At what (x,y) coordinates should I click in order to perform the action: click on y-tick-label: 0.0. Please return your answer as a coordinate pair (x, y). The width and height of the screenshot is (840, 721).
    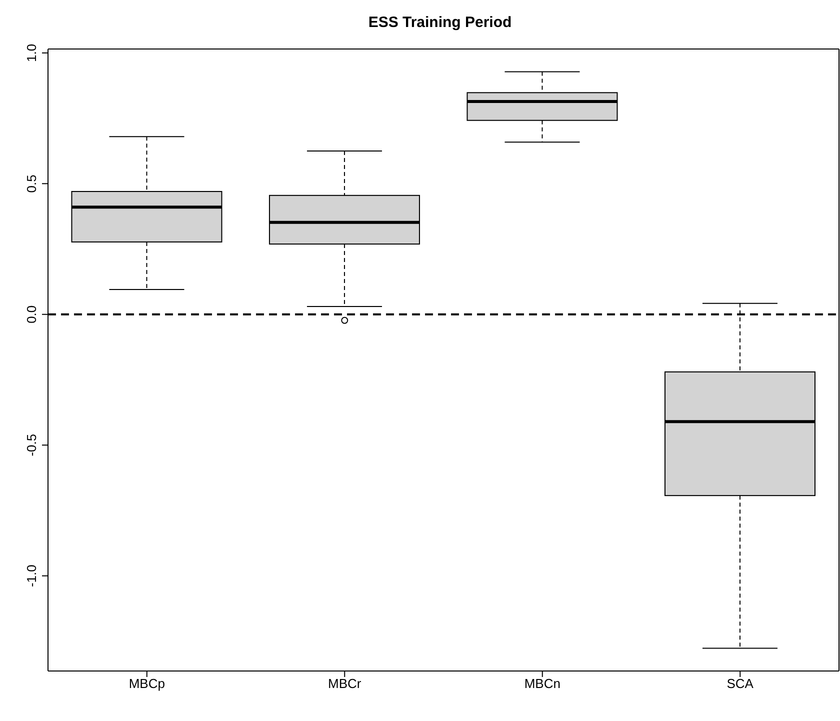
    Looking at the image, I should click on (31, 314).